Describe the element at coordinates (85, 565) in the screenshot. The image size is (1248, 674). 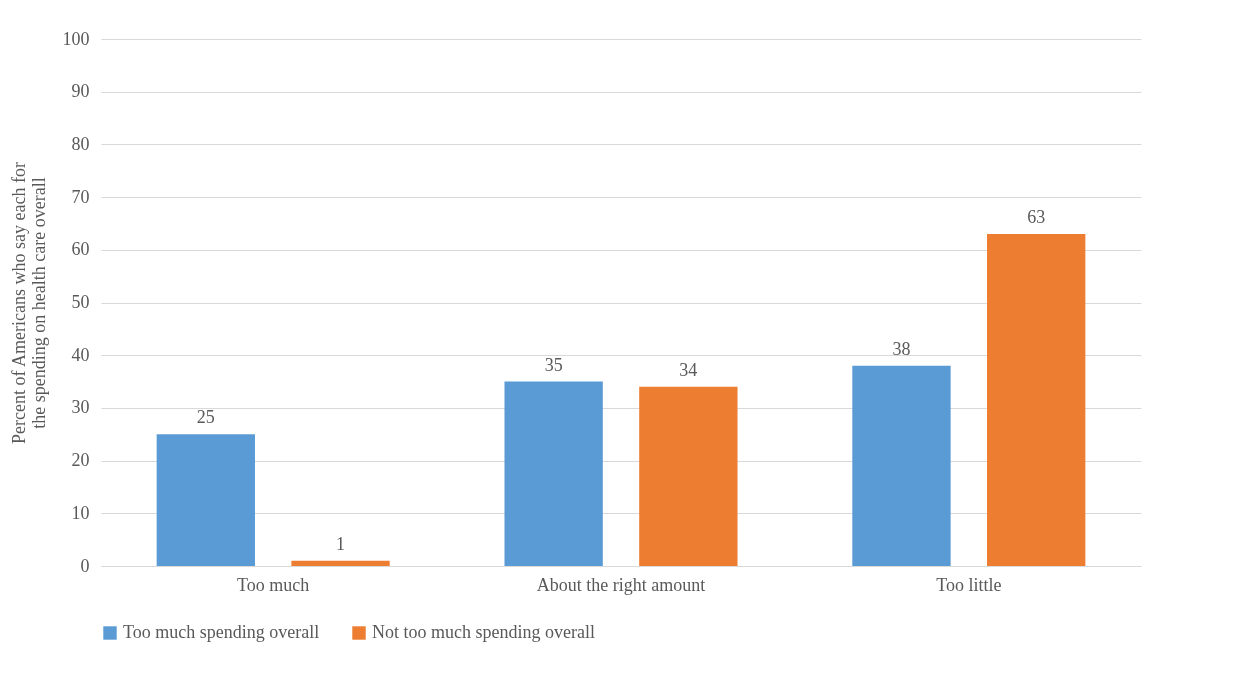
I see `y-tick-label: 0` at that location.